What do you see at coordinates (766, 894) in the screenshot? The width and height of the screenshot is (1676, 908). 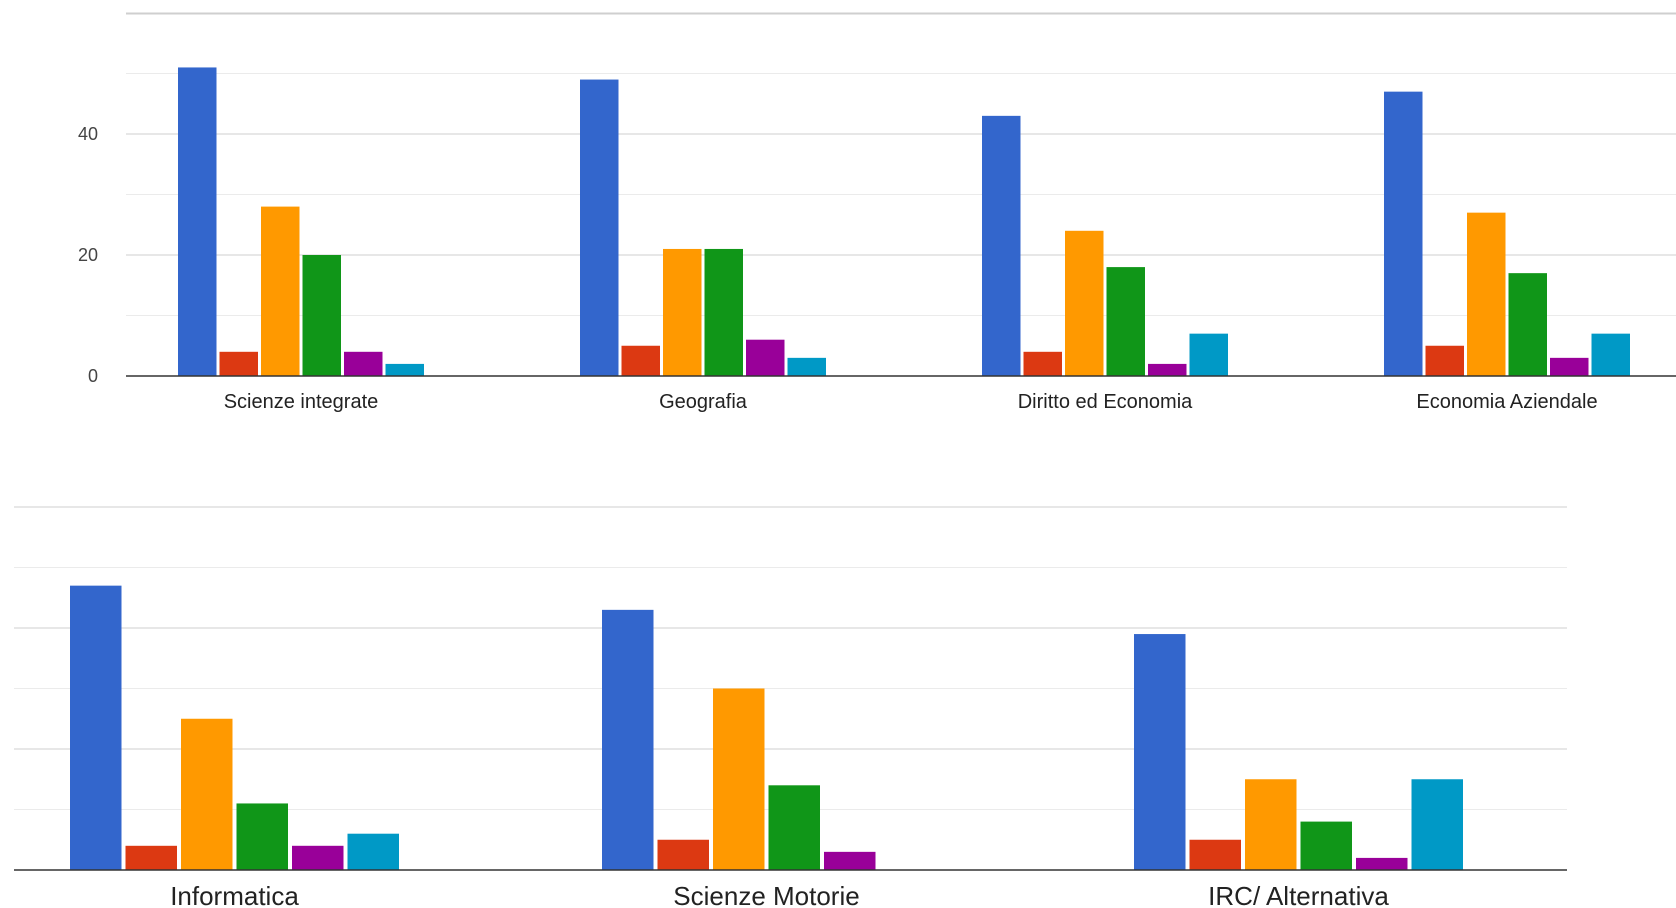 I see `category-label: Scienze Motorie` at bounding box center [766, 894].